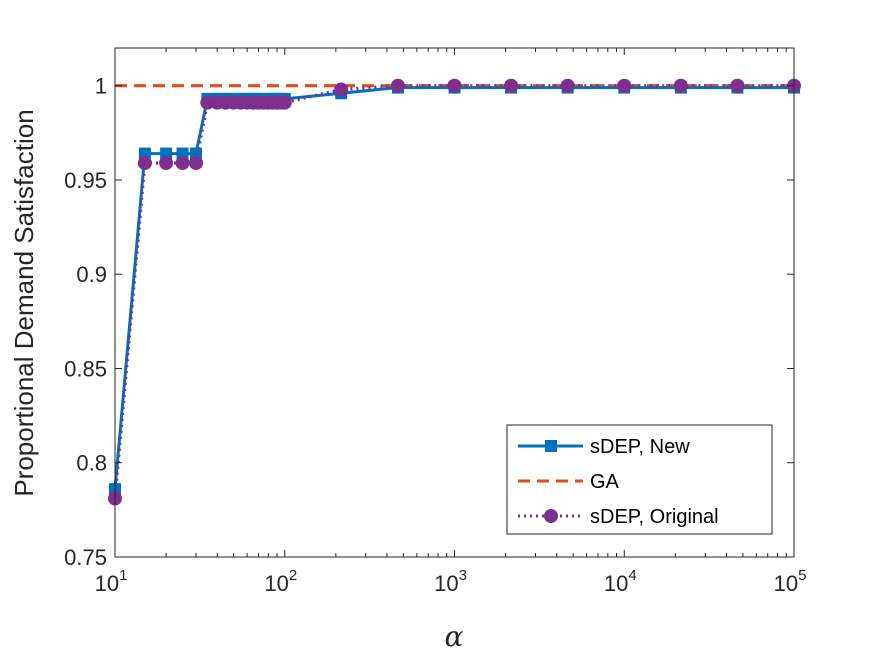  Describe the element at coordinates (85, 180) in the screenshot. I see `y-tick-label: 0.95` at that location.